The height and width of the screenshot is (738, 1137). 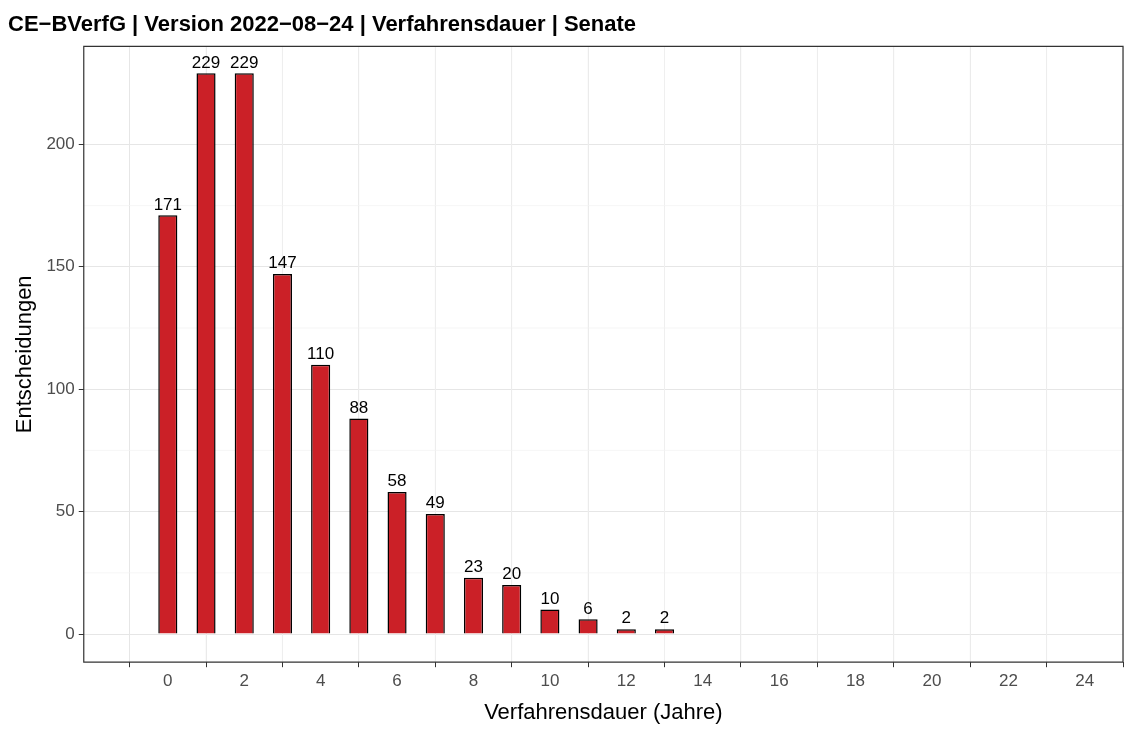 What do you see at coordinates (588, 608) in the screenshot?
I see `data-label: 6` at bounding box center [588, 608].